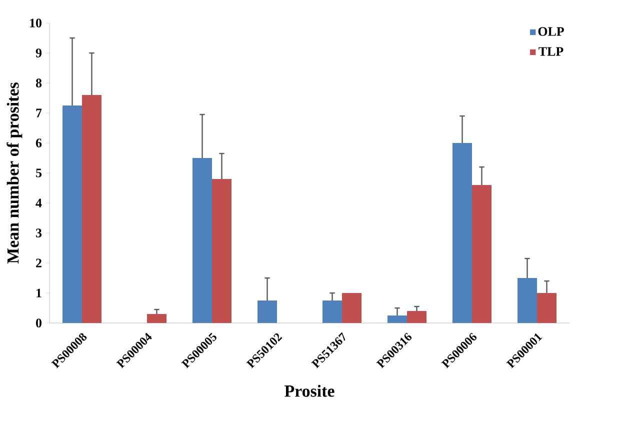 The width and height of the screenshot is (633, 428). I want to click on y-tick-label: 5, so click(39, 173).